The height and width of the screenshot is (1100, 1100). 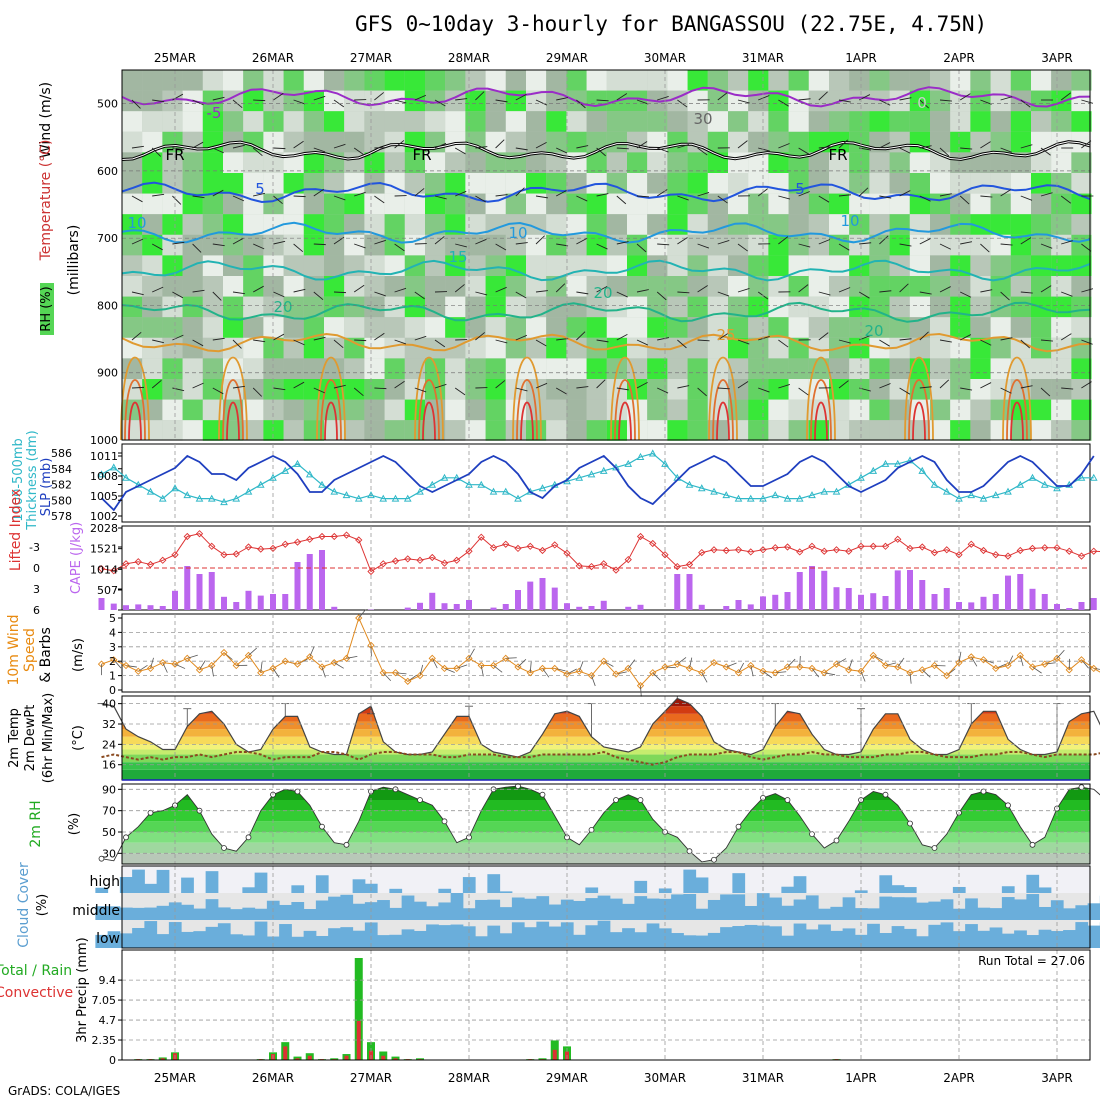 I want to click on temp-tick: 24, so click(x=109, y=744).